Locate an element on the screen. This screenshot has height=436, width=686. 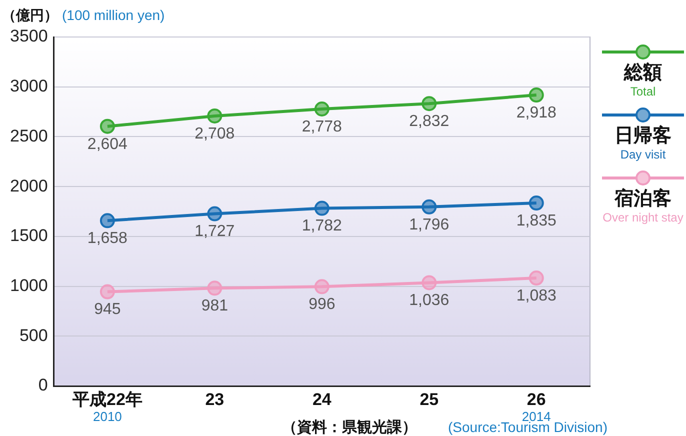
data-label: 1,796 is located at coordinates (429, 225).